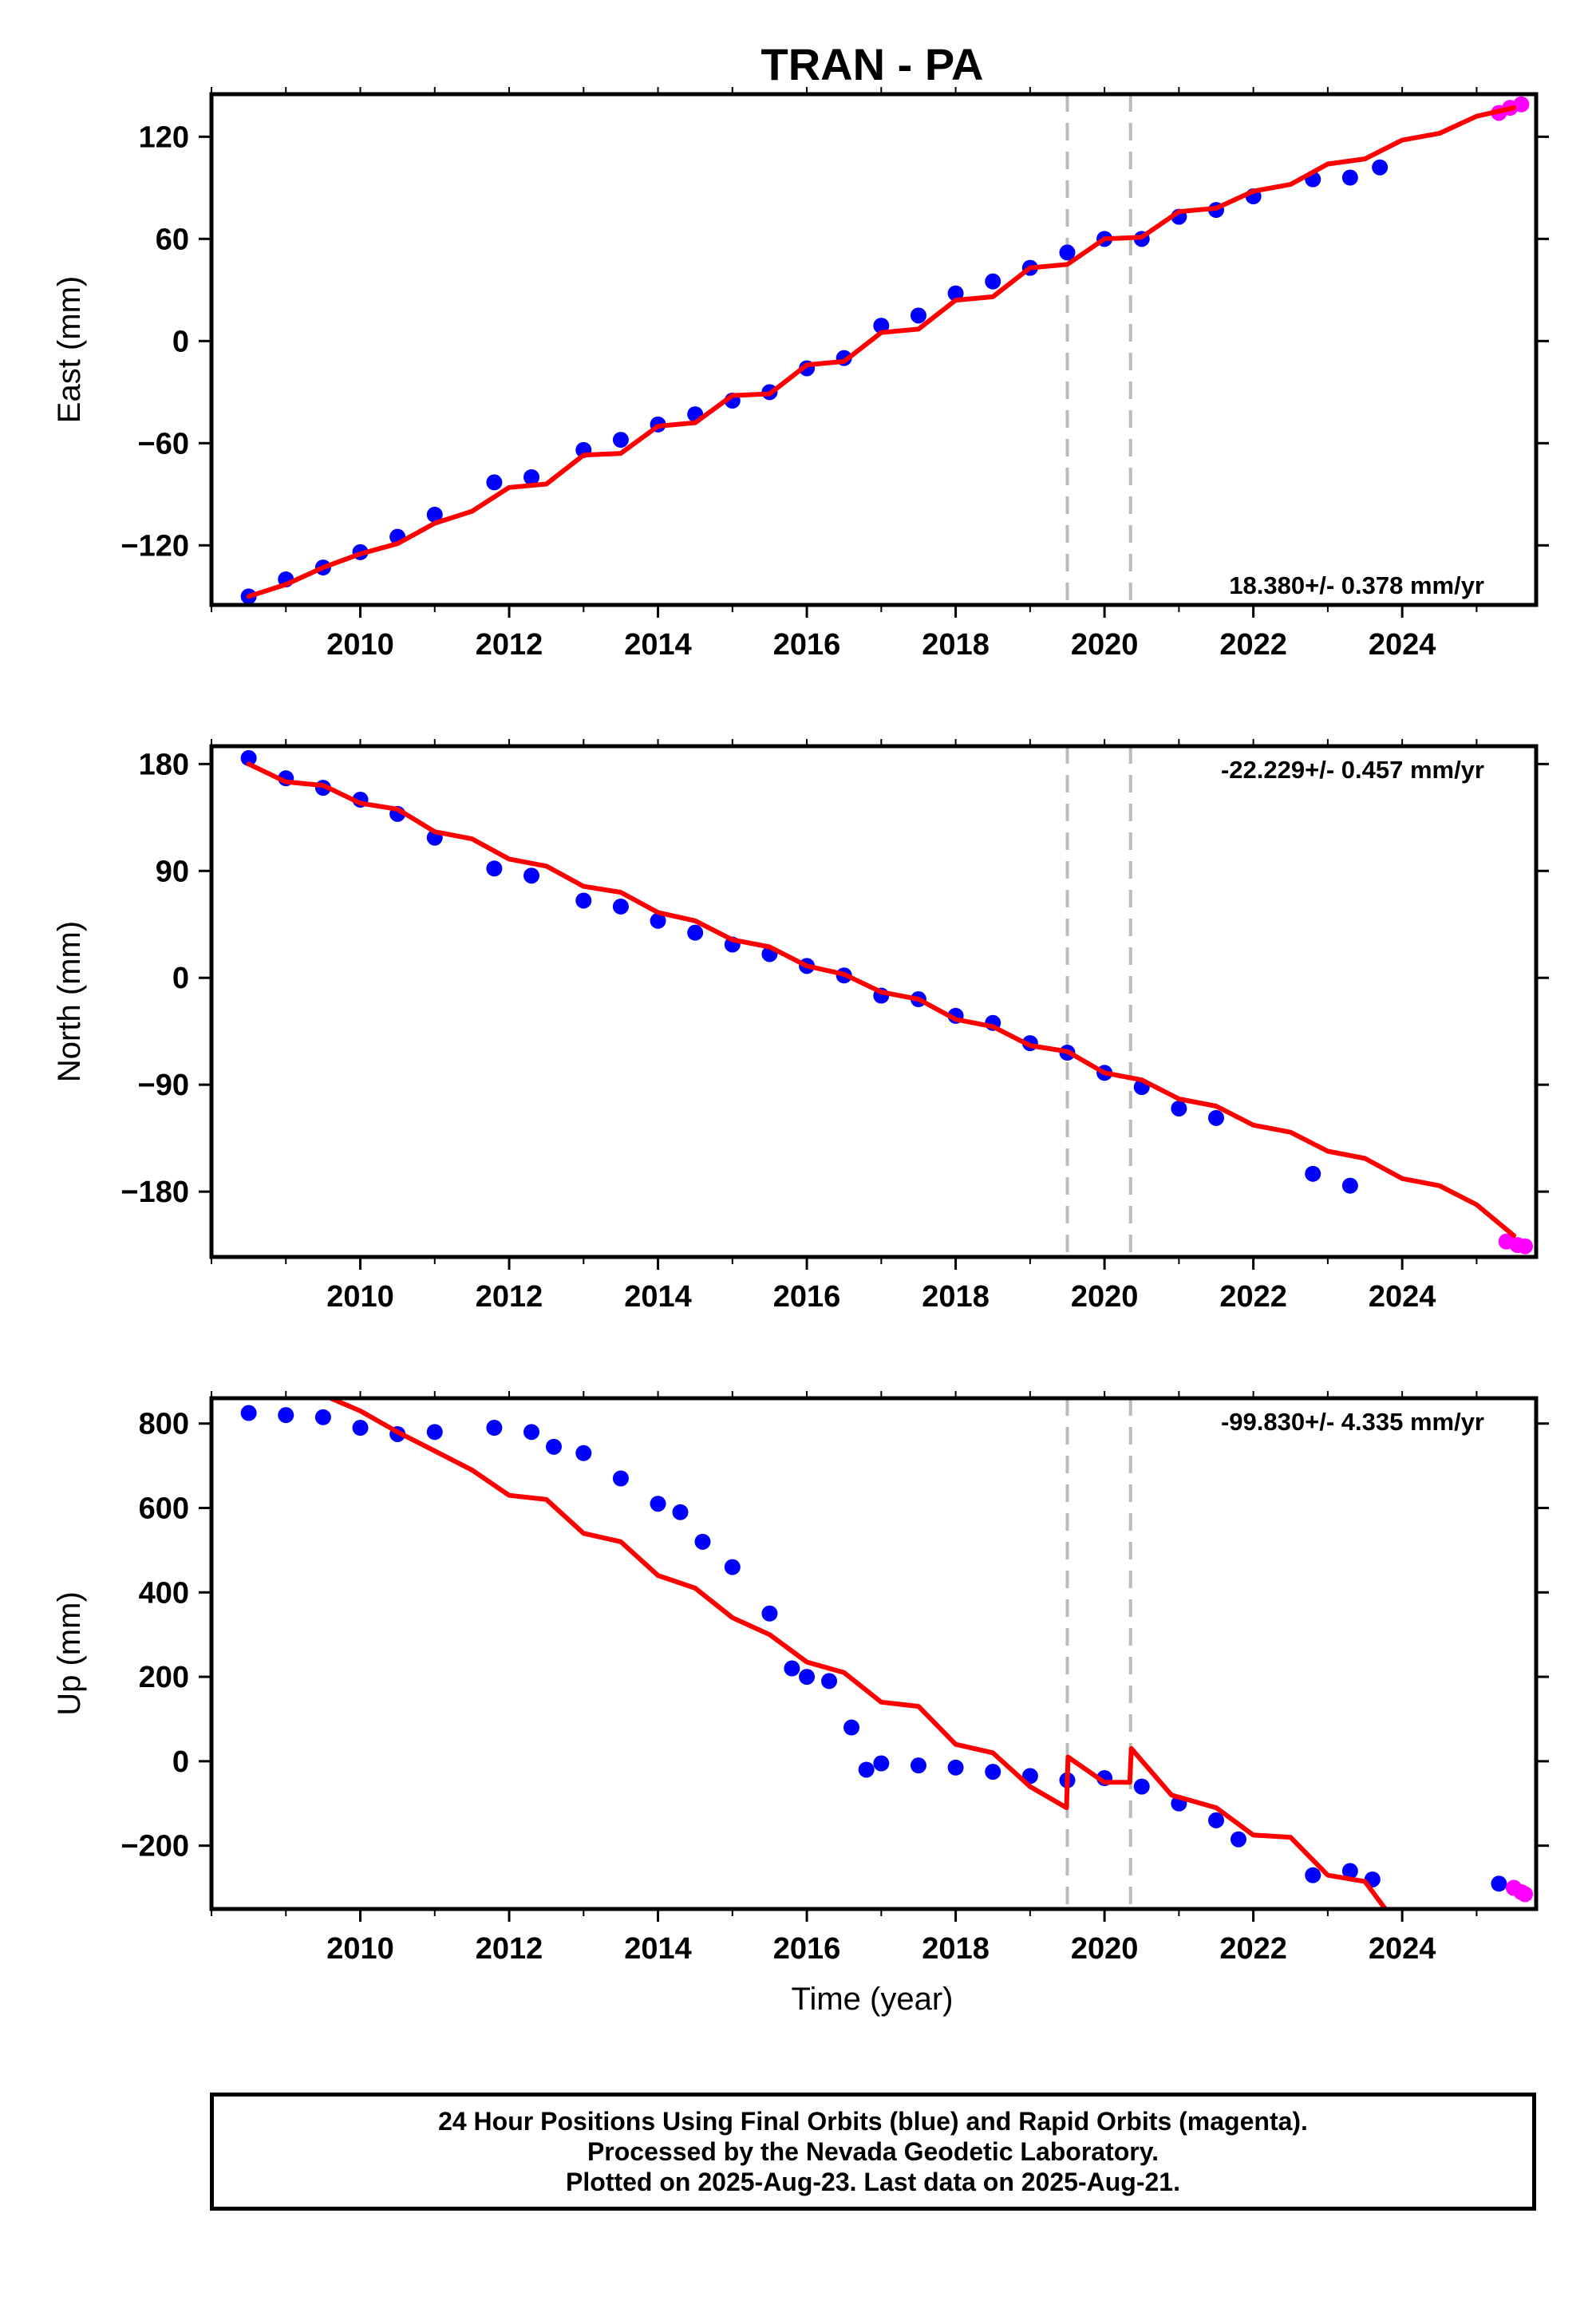 This screenshot has height=2316, width=1596. I want to click on up-x-tick-label: 2020, so click(1105, 1949).